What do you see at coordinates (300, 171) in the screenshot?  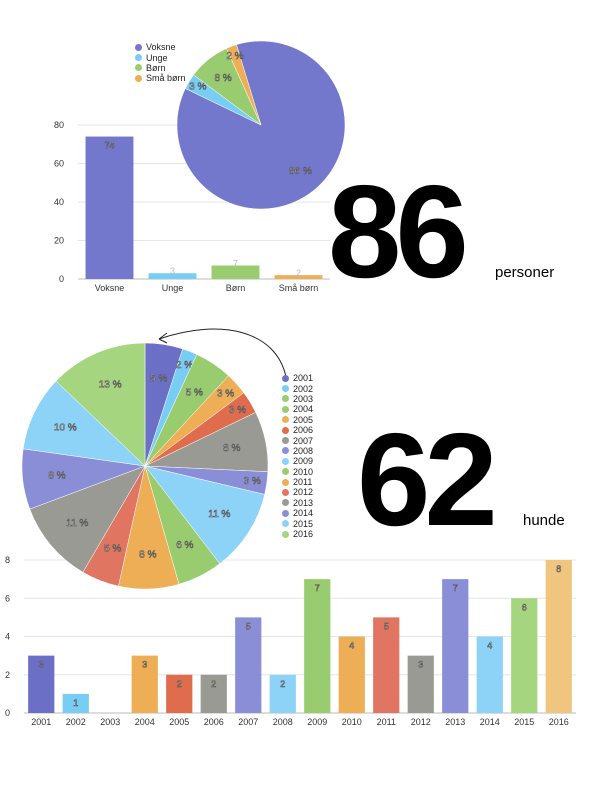 I see `age-pie-slice-label: 86 %` at bounding box center [300, 171].